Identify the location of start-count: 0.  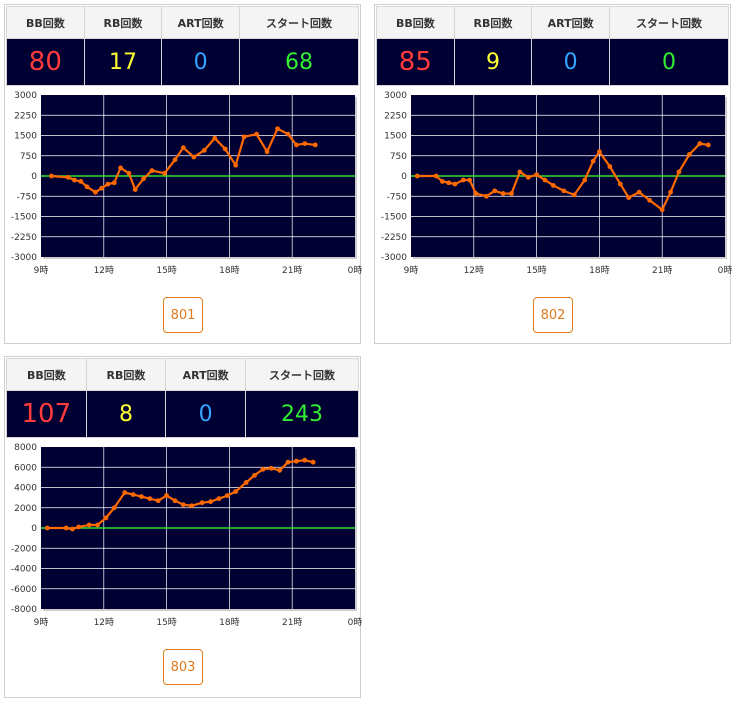
(669, 62).